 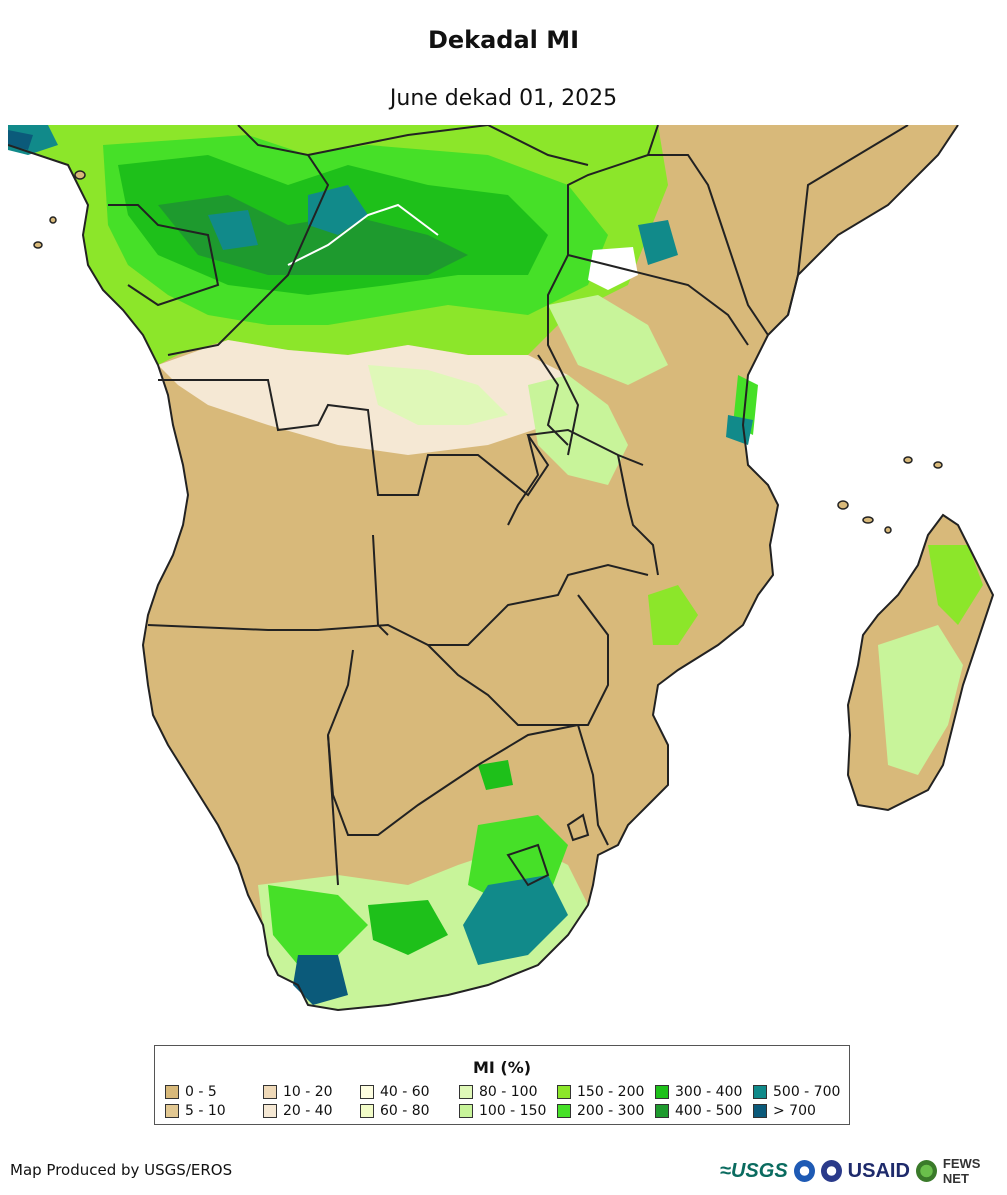 I want to click on legend-item: 80 - 100, so click(x=498, y=1092).